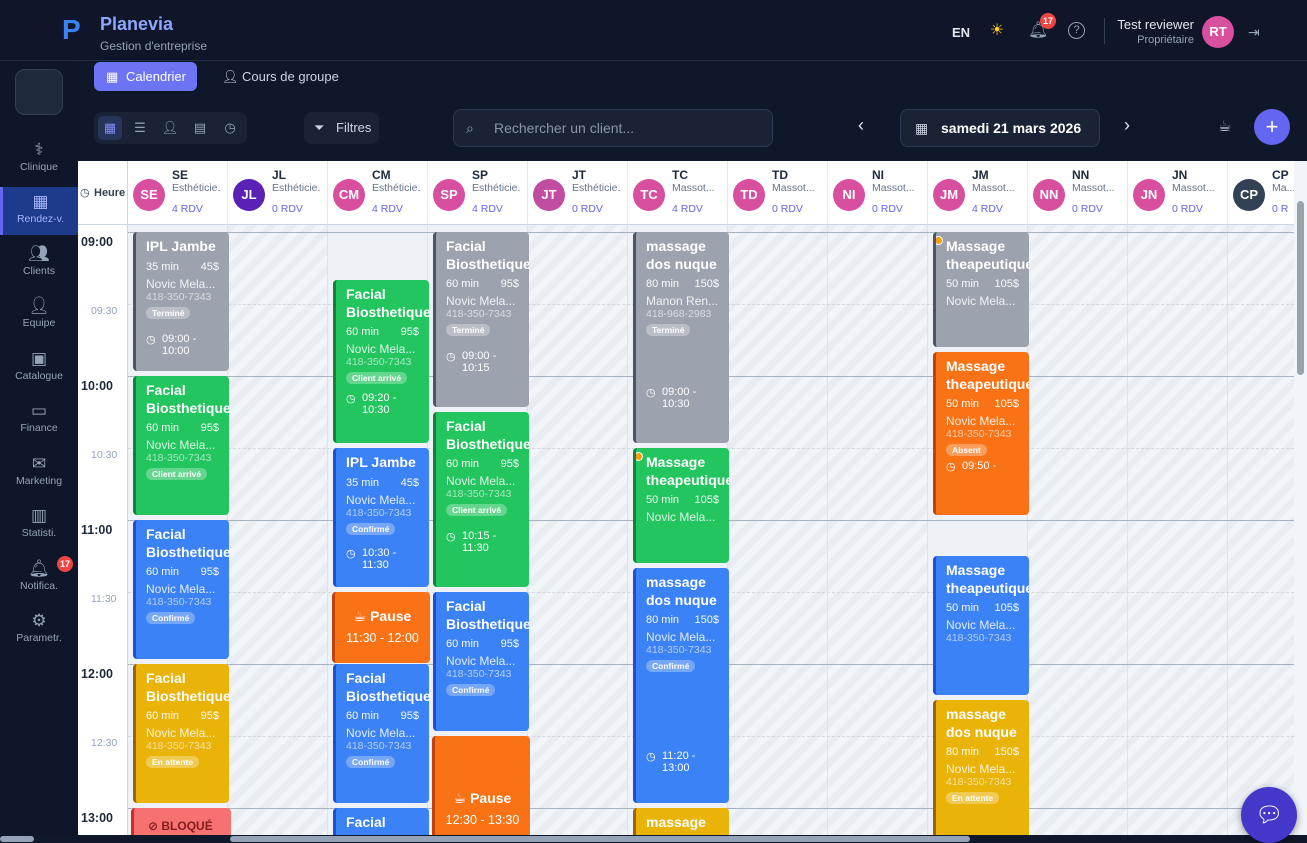 Image resolution: width=1307 pixels, height=843 pixels. What do you see at coordinates (1272, 127) in the screenshot?
I see `add-appointment-button: +` at bounding box center [1272, 127].